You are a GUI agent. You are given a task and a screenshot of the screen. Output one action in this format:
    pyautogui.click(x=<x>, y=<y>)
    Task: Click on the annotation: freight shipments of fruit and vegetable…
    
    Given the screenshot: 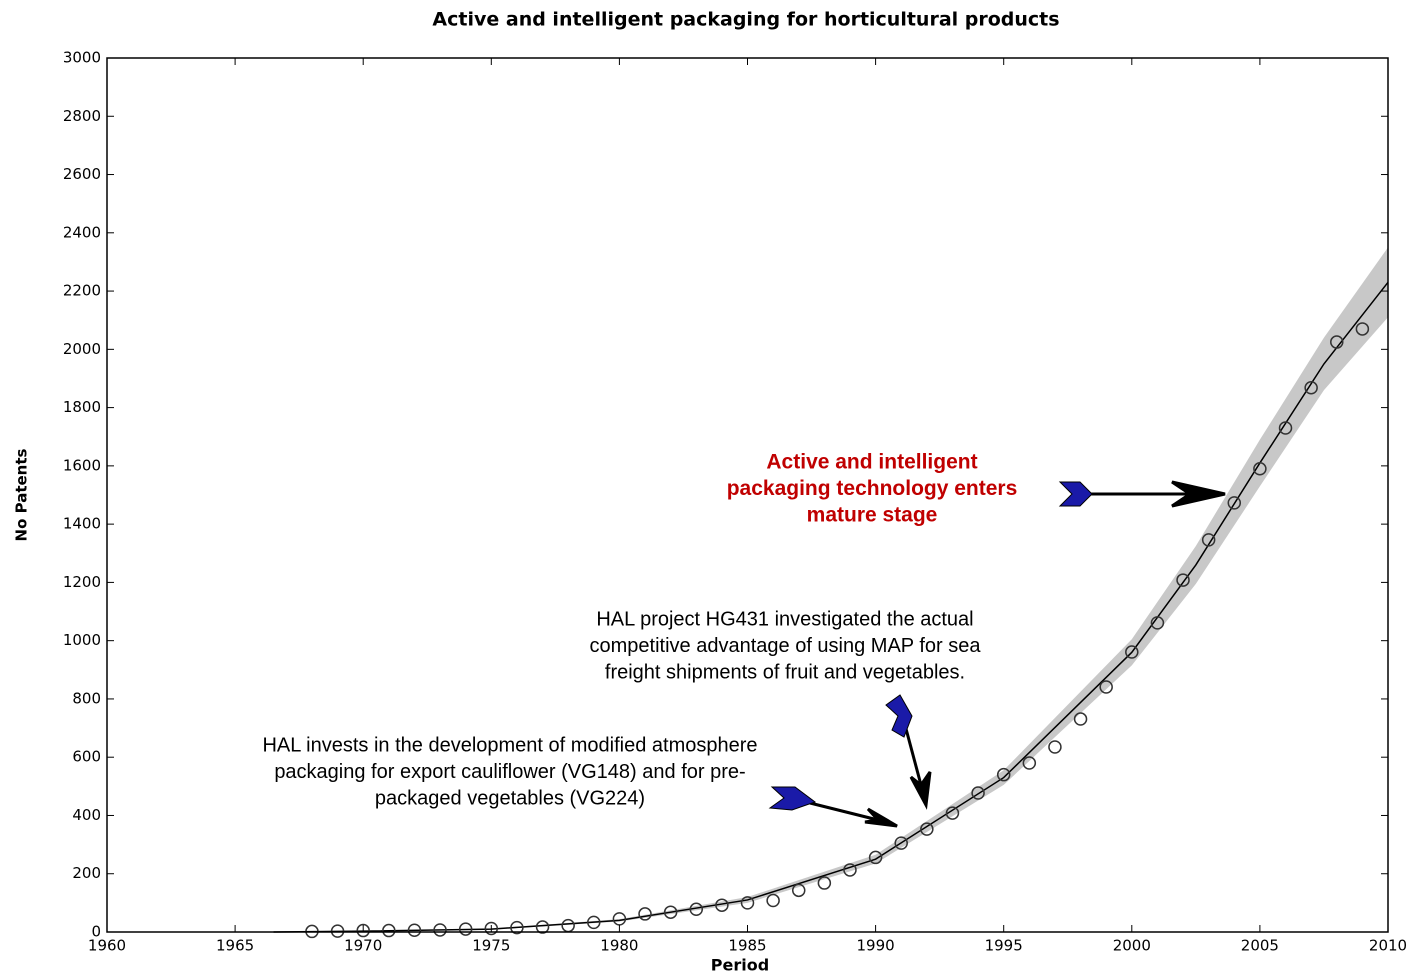 What is the action you would take?
    pyautogui.click(x=785, y=672)
    